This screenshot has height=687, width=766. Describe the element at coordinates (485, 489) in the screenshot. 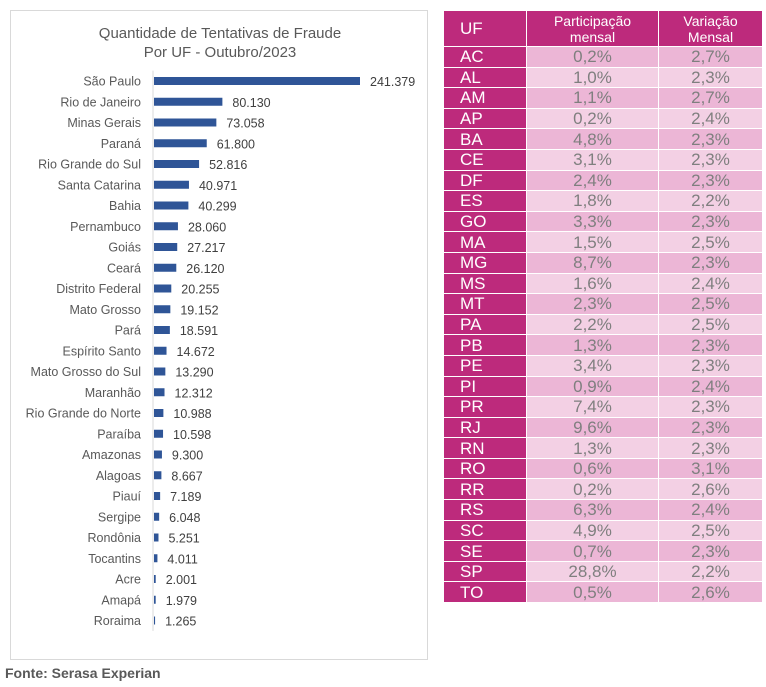

I see `cell-uf: RR` at that location.